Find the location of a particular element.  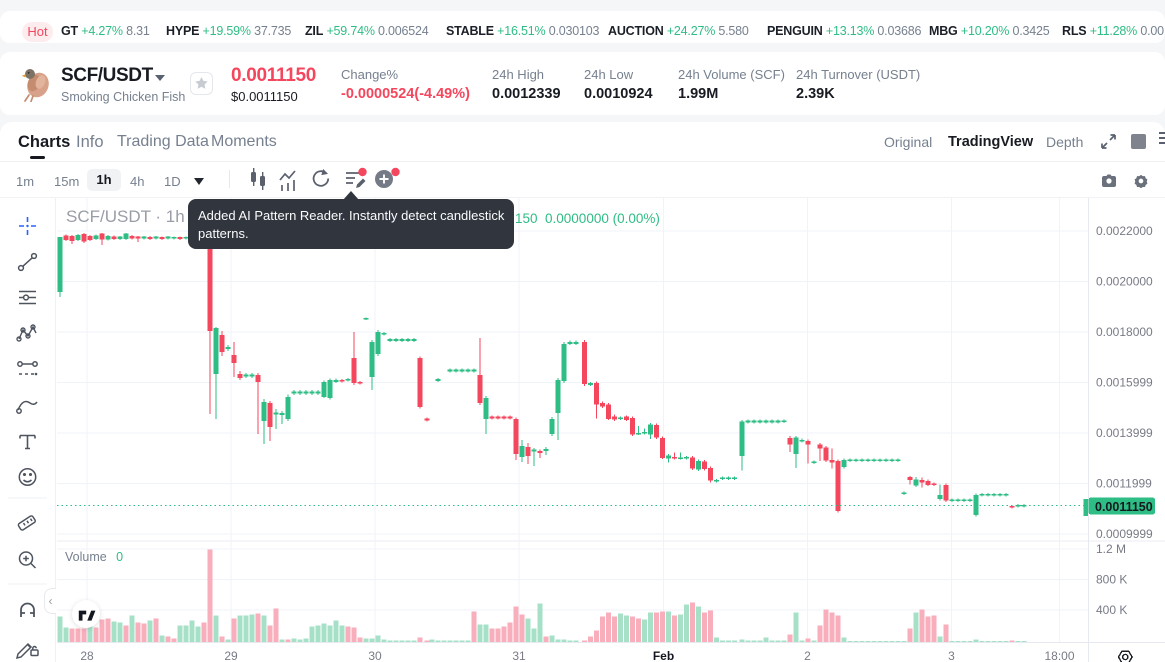

svg-text: 0.0009999 is located at coordinates (1124, 534).